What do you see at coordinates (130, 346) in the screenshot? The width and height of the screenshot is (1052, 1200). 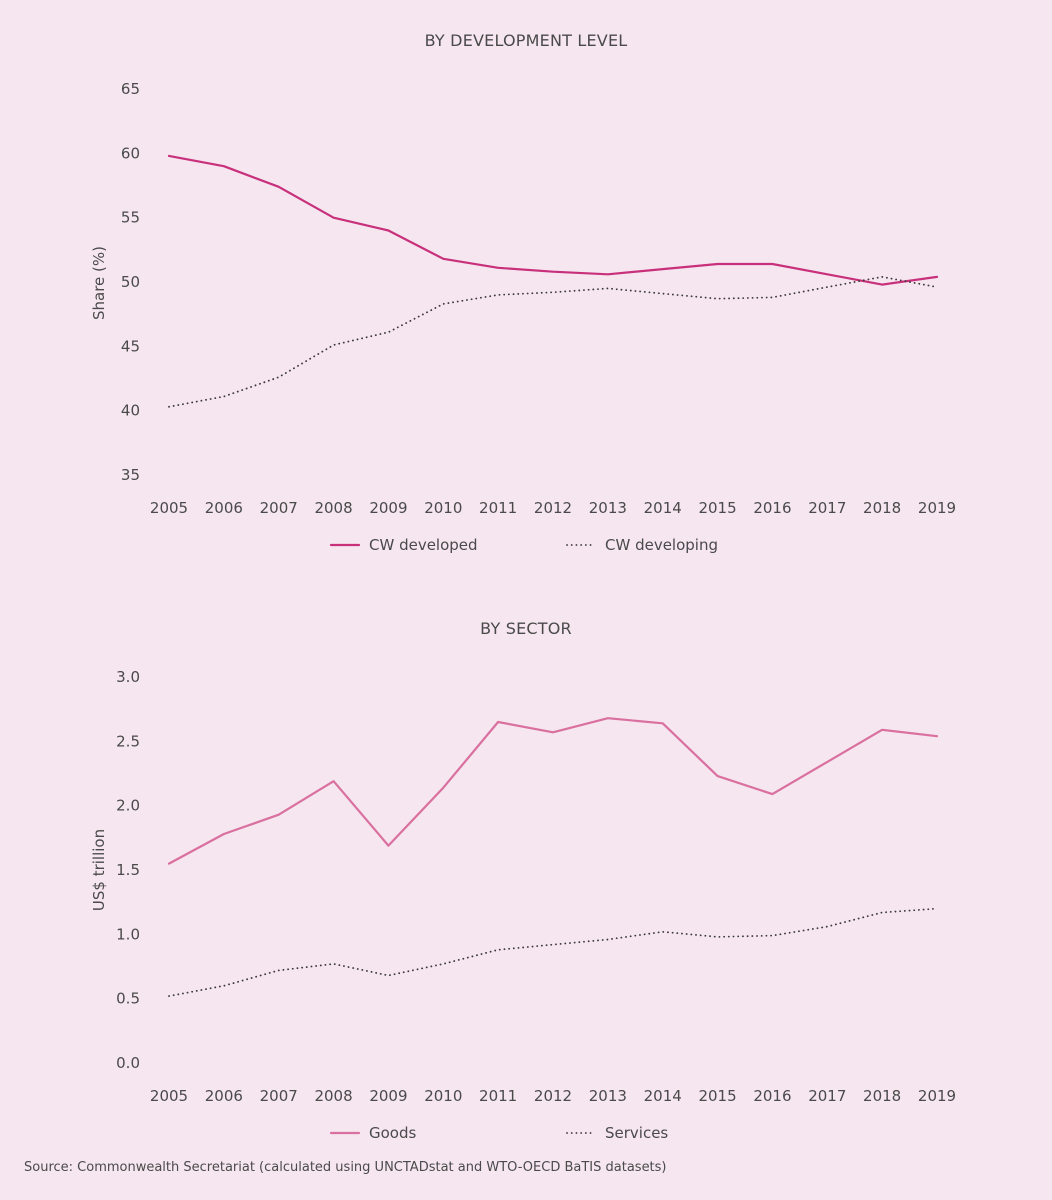 I see `y-tick-label: 45` at bounding box center [130, 346].